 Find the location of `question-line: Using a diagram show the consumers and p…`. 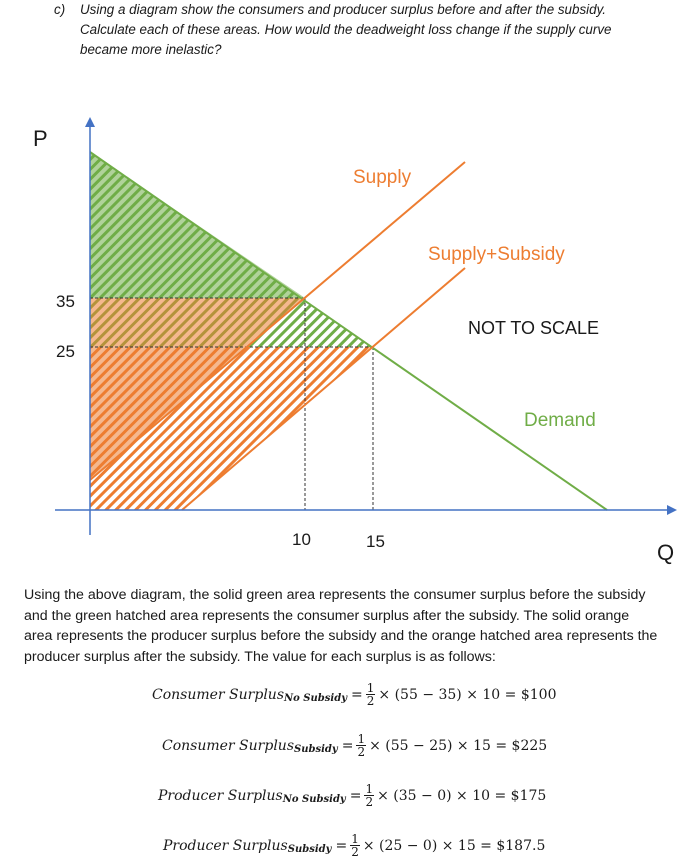

question-line: Using a diagram show the consumers and p… is located at coordinates (343, 9).